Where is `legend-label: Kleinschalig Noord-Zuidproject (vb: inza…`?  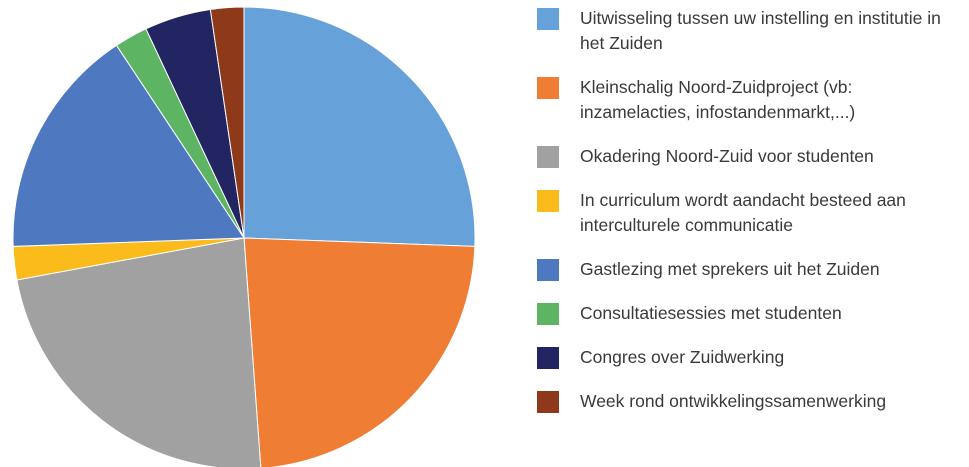
legend-label: Kleinschalig Noord-Zuidproject (vb: inza… is located at coordinates (718, 99).